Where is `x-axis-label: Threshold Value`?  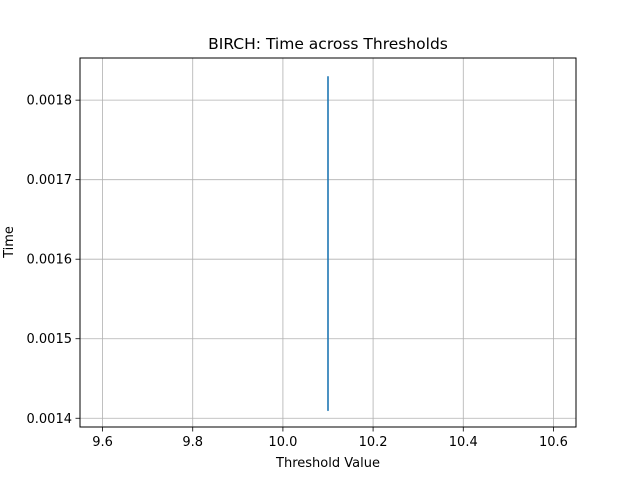
x-axis-label: Threshold Value is located at coordinates (327, 463).